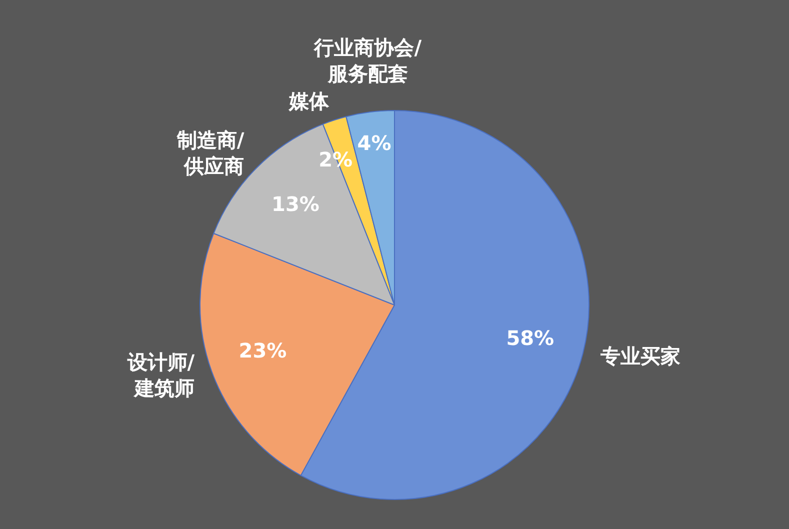 This screenshot has height=529, width=789. What do you see at coordinates (367, 60) in the screenshot?
I see `slice-label: 行业商协会/服务配套` at bounding box center [367, 60].